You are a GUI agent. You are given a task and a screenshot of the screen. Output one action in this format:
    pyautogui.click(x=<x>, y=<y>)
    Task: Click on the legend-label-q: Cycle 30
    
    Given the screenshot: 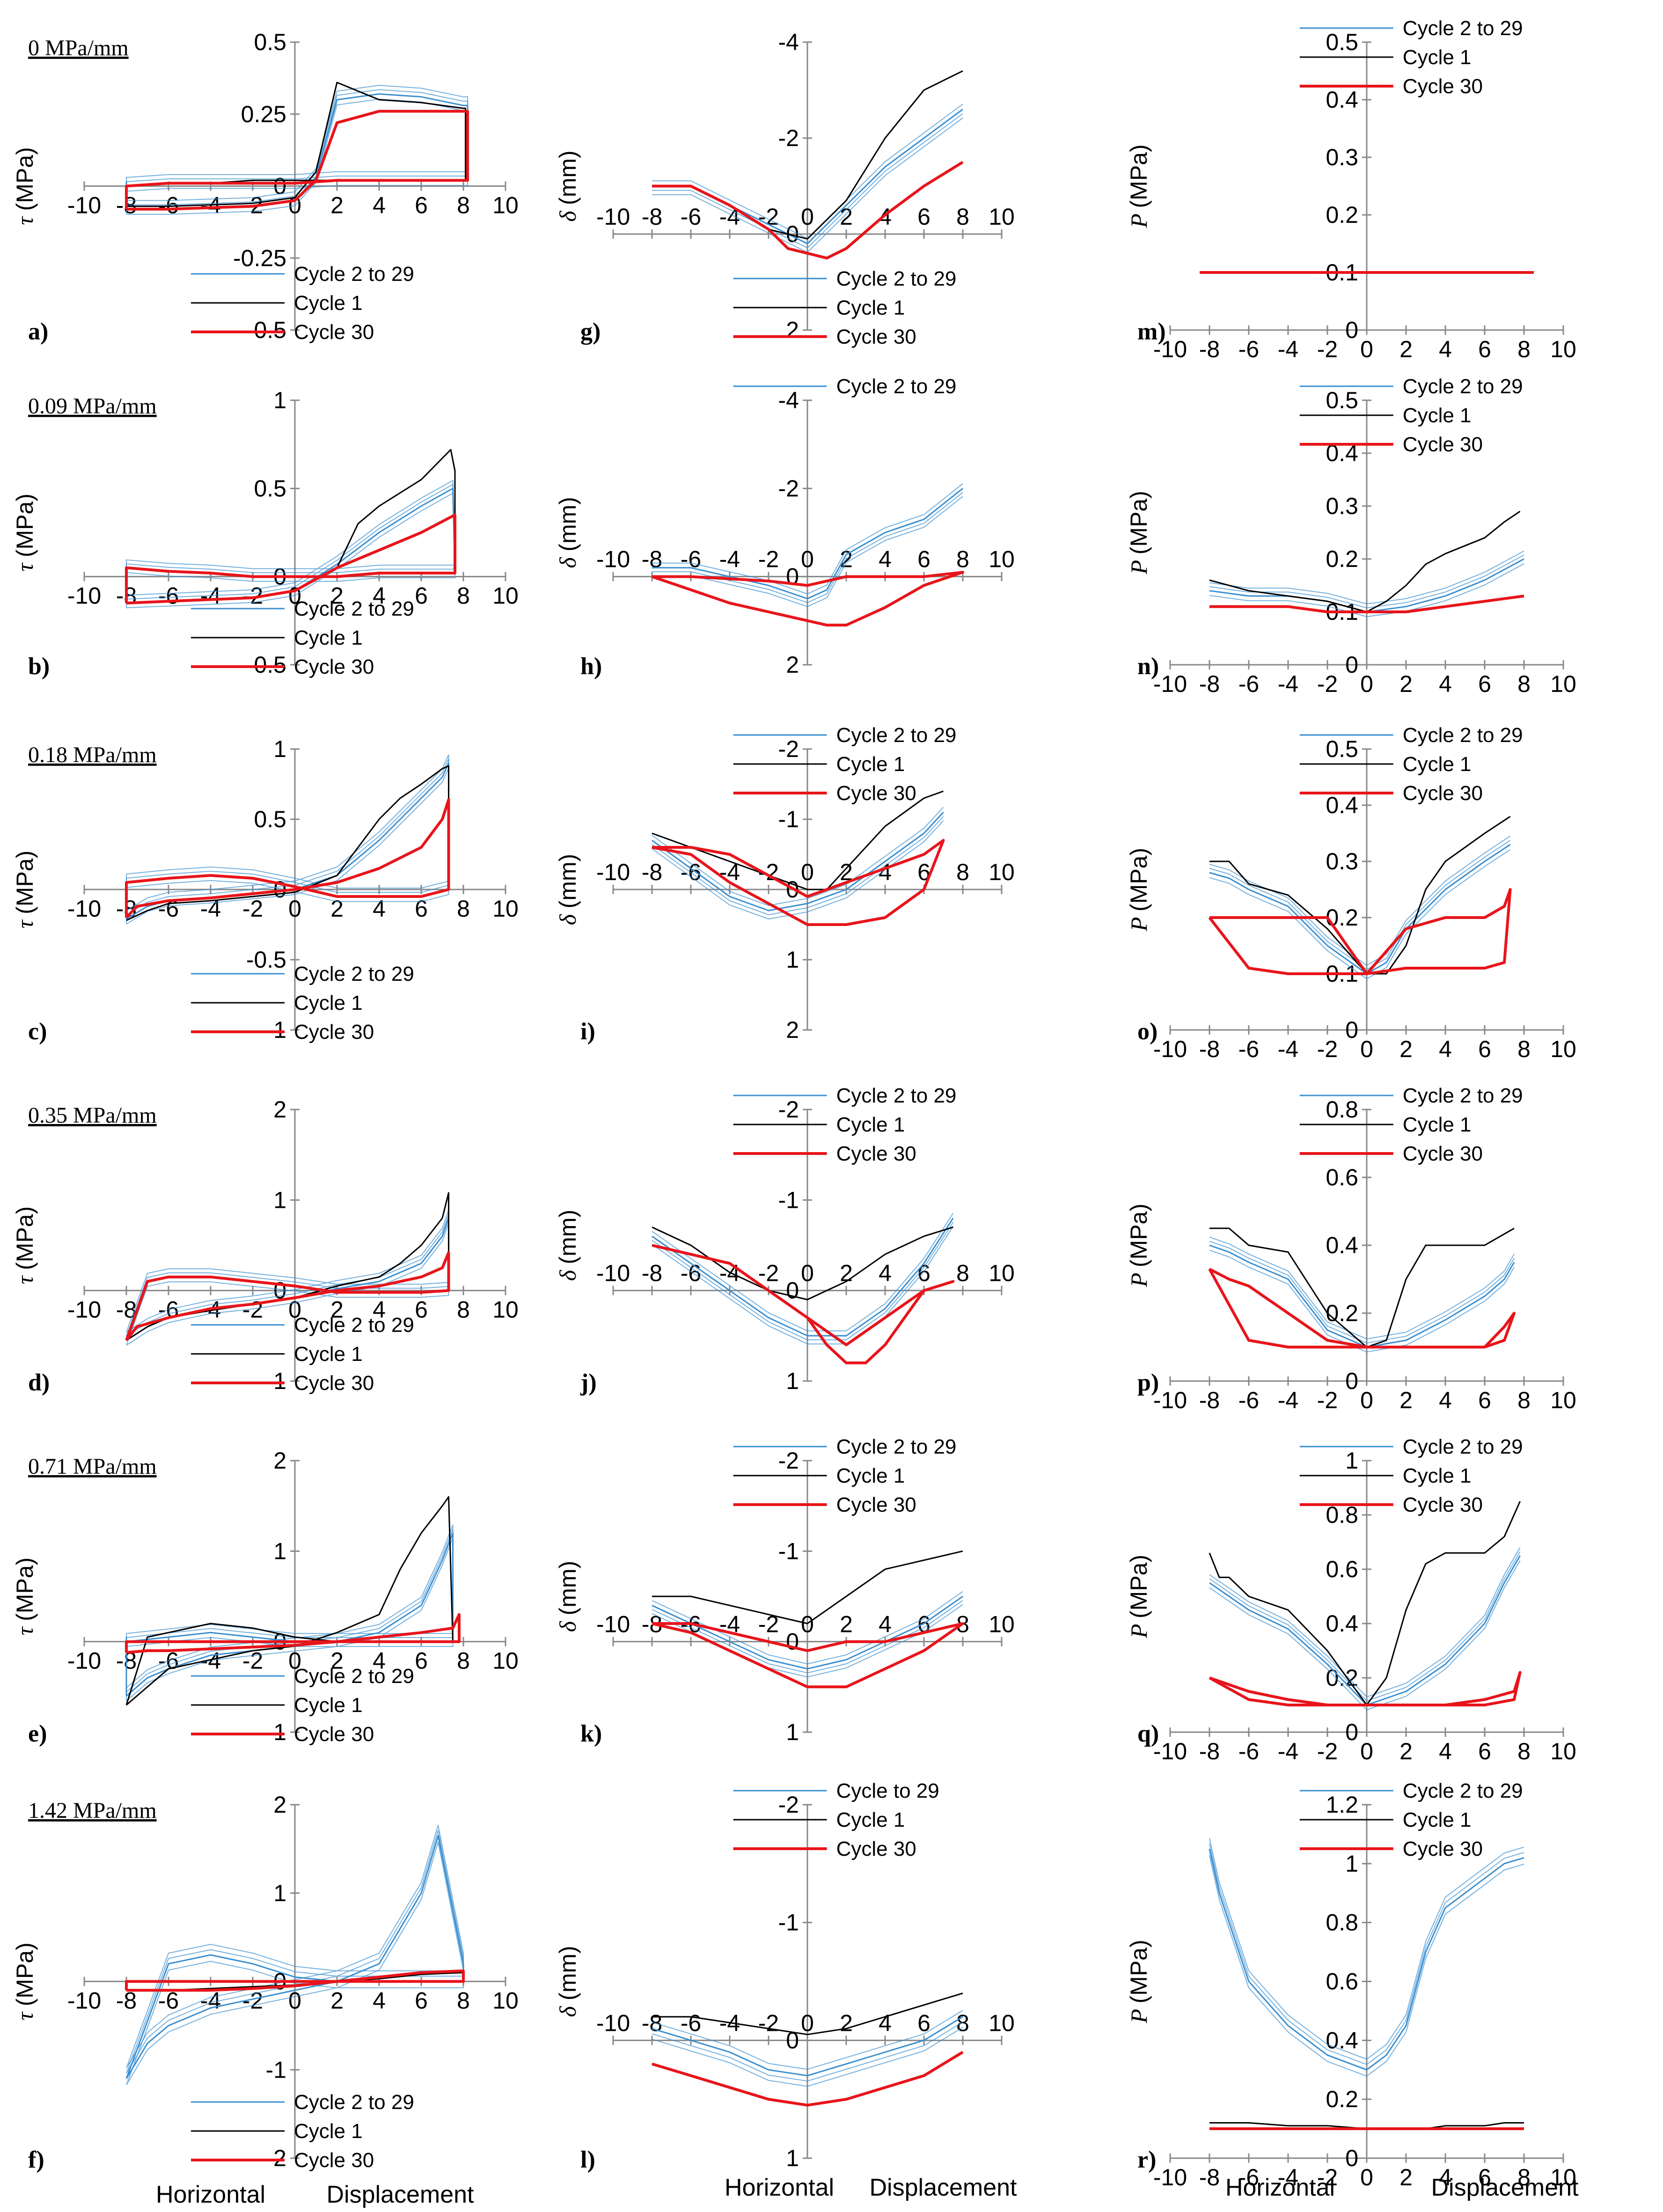 What is the action you would take?
    pyautogui.click(x=1443, y=1504)
    